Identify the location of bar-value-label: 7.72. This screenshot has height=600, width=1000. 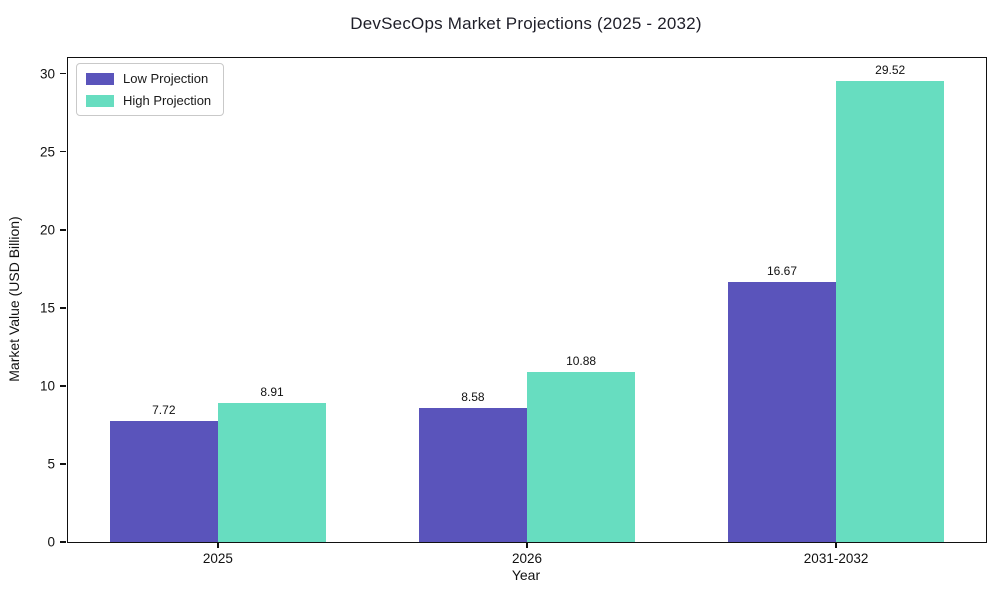
(164, 410).